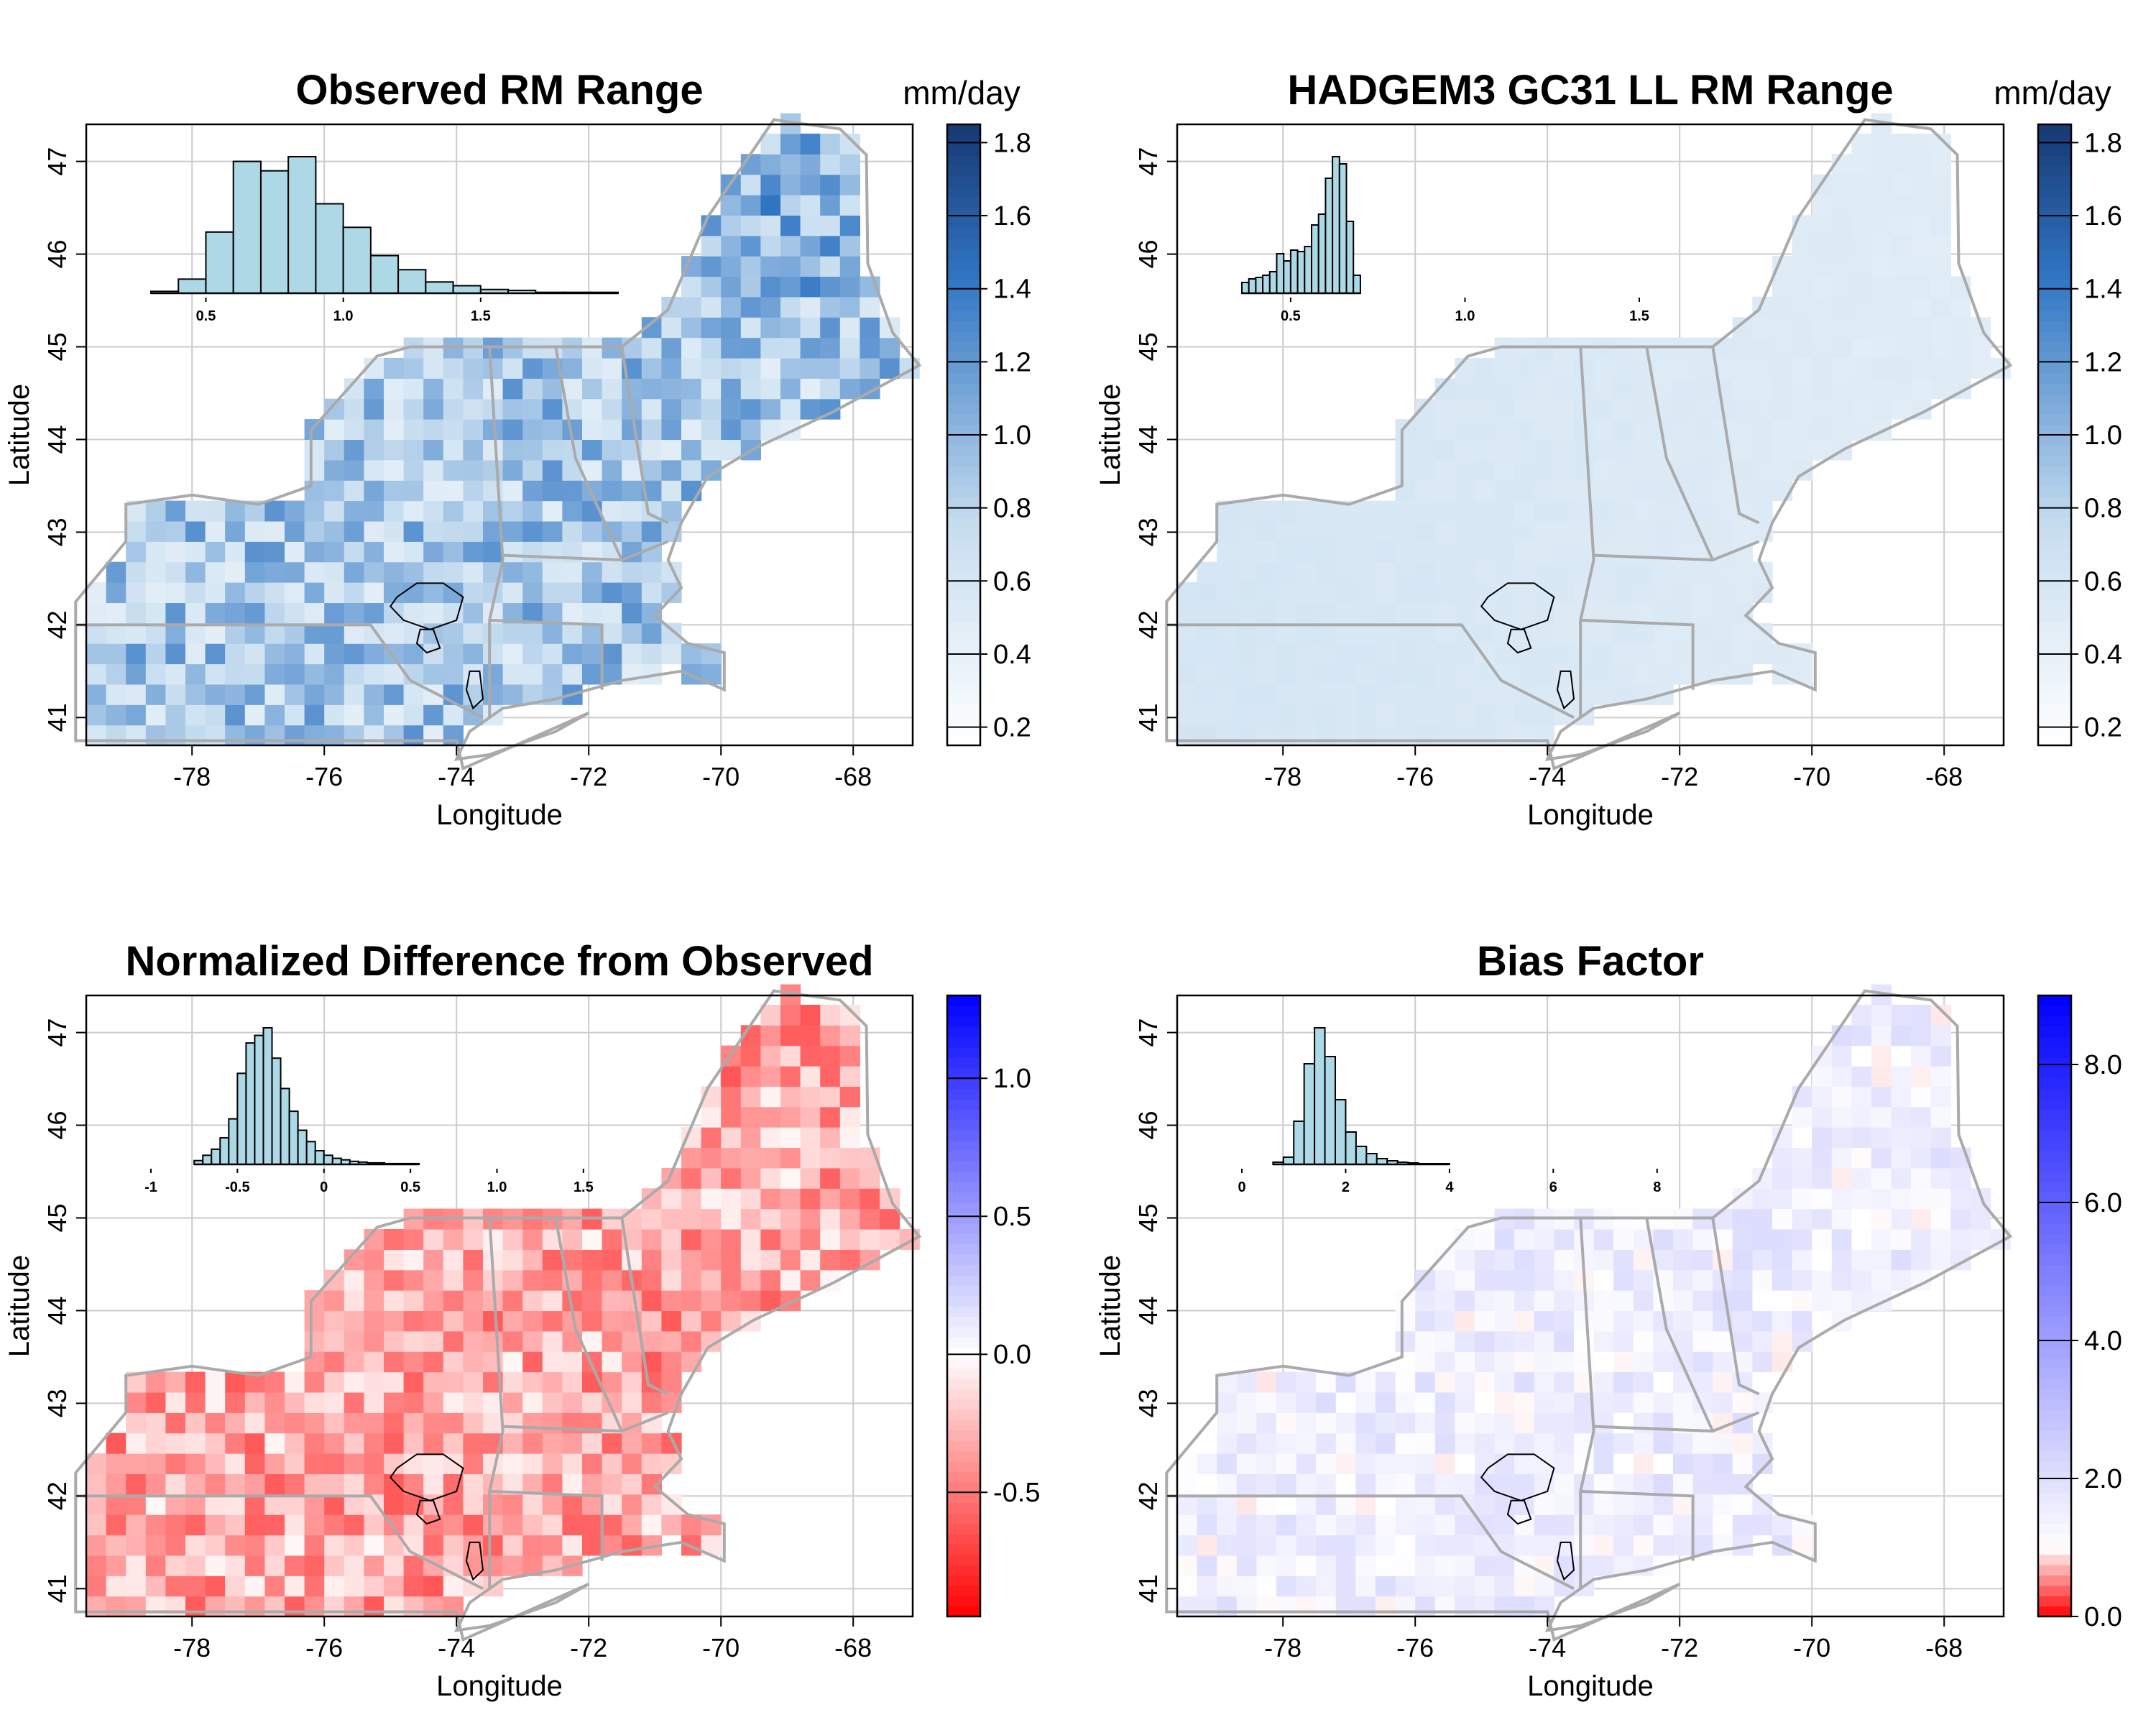 This screenshot has height=1725, width=2156. I want to click on x-axis-label: Longitude, so click(1591, 815).